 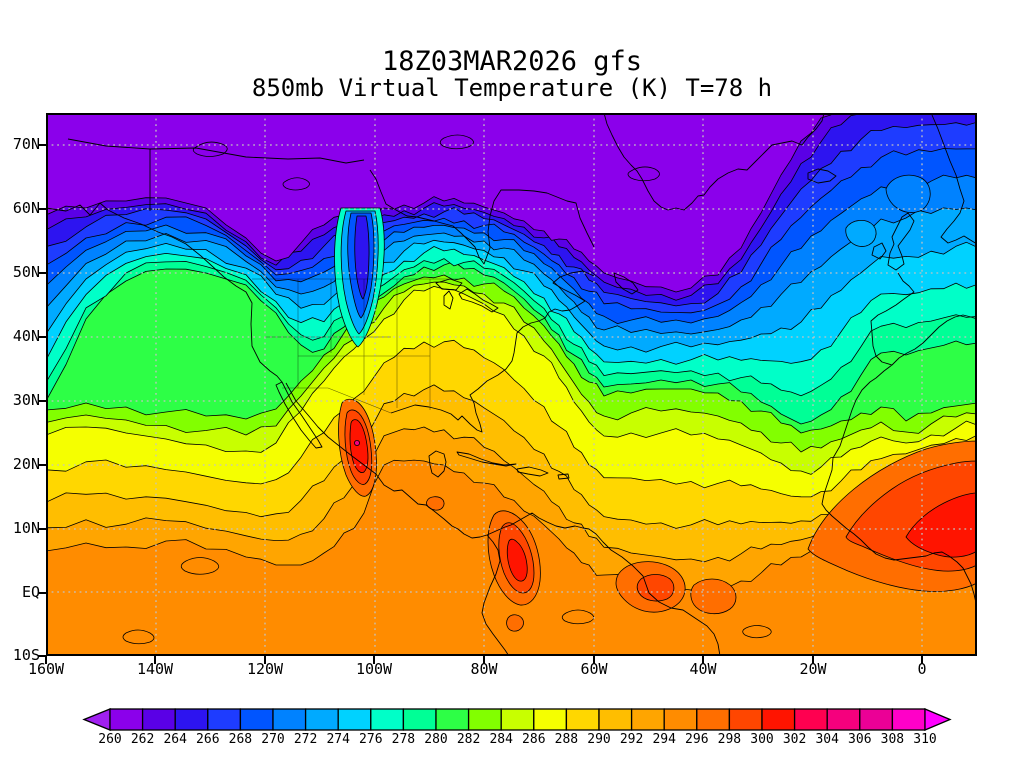 What do you see at coordinates (436, 739) in the screenshot?
I see `colorbar-tick-label-280: 280` at bounding box center [436, 739].